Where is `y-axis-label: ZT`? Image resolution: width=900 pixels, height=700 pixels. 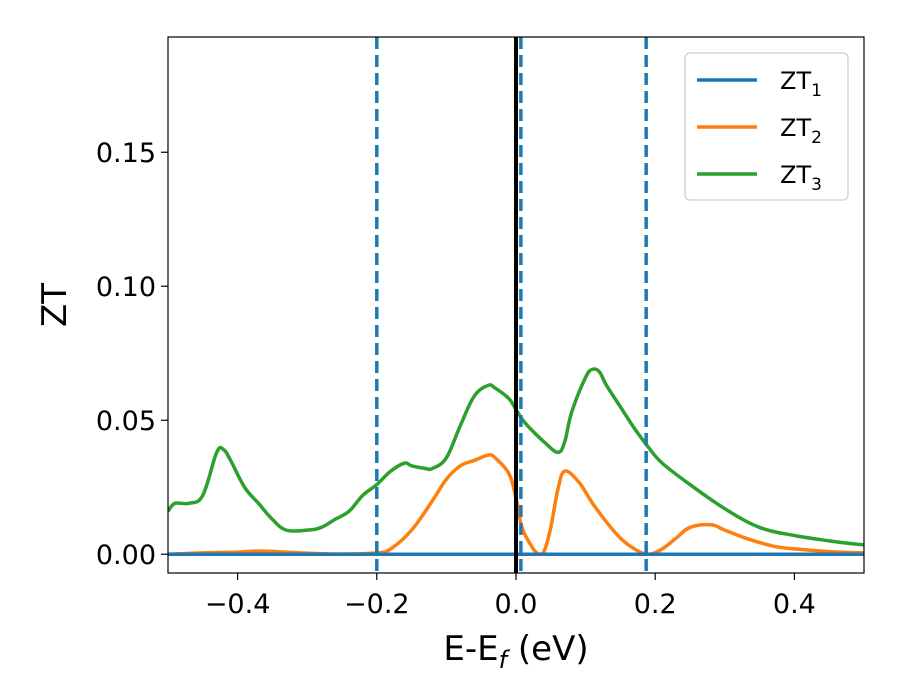
y-axis-label: ZT is located at coordinates (55, 305).